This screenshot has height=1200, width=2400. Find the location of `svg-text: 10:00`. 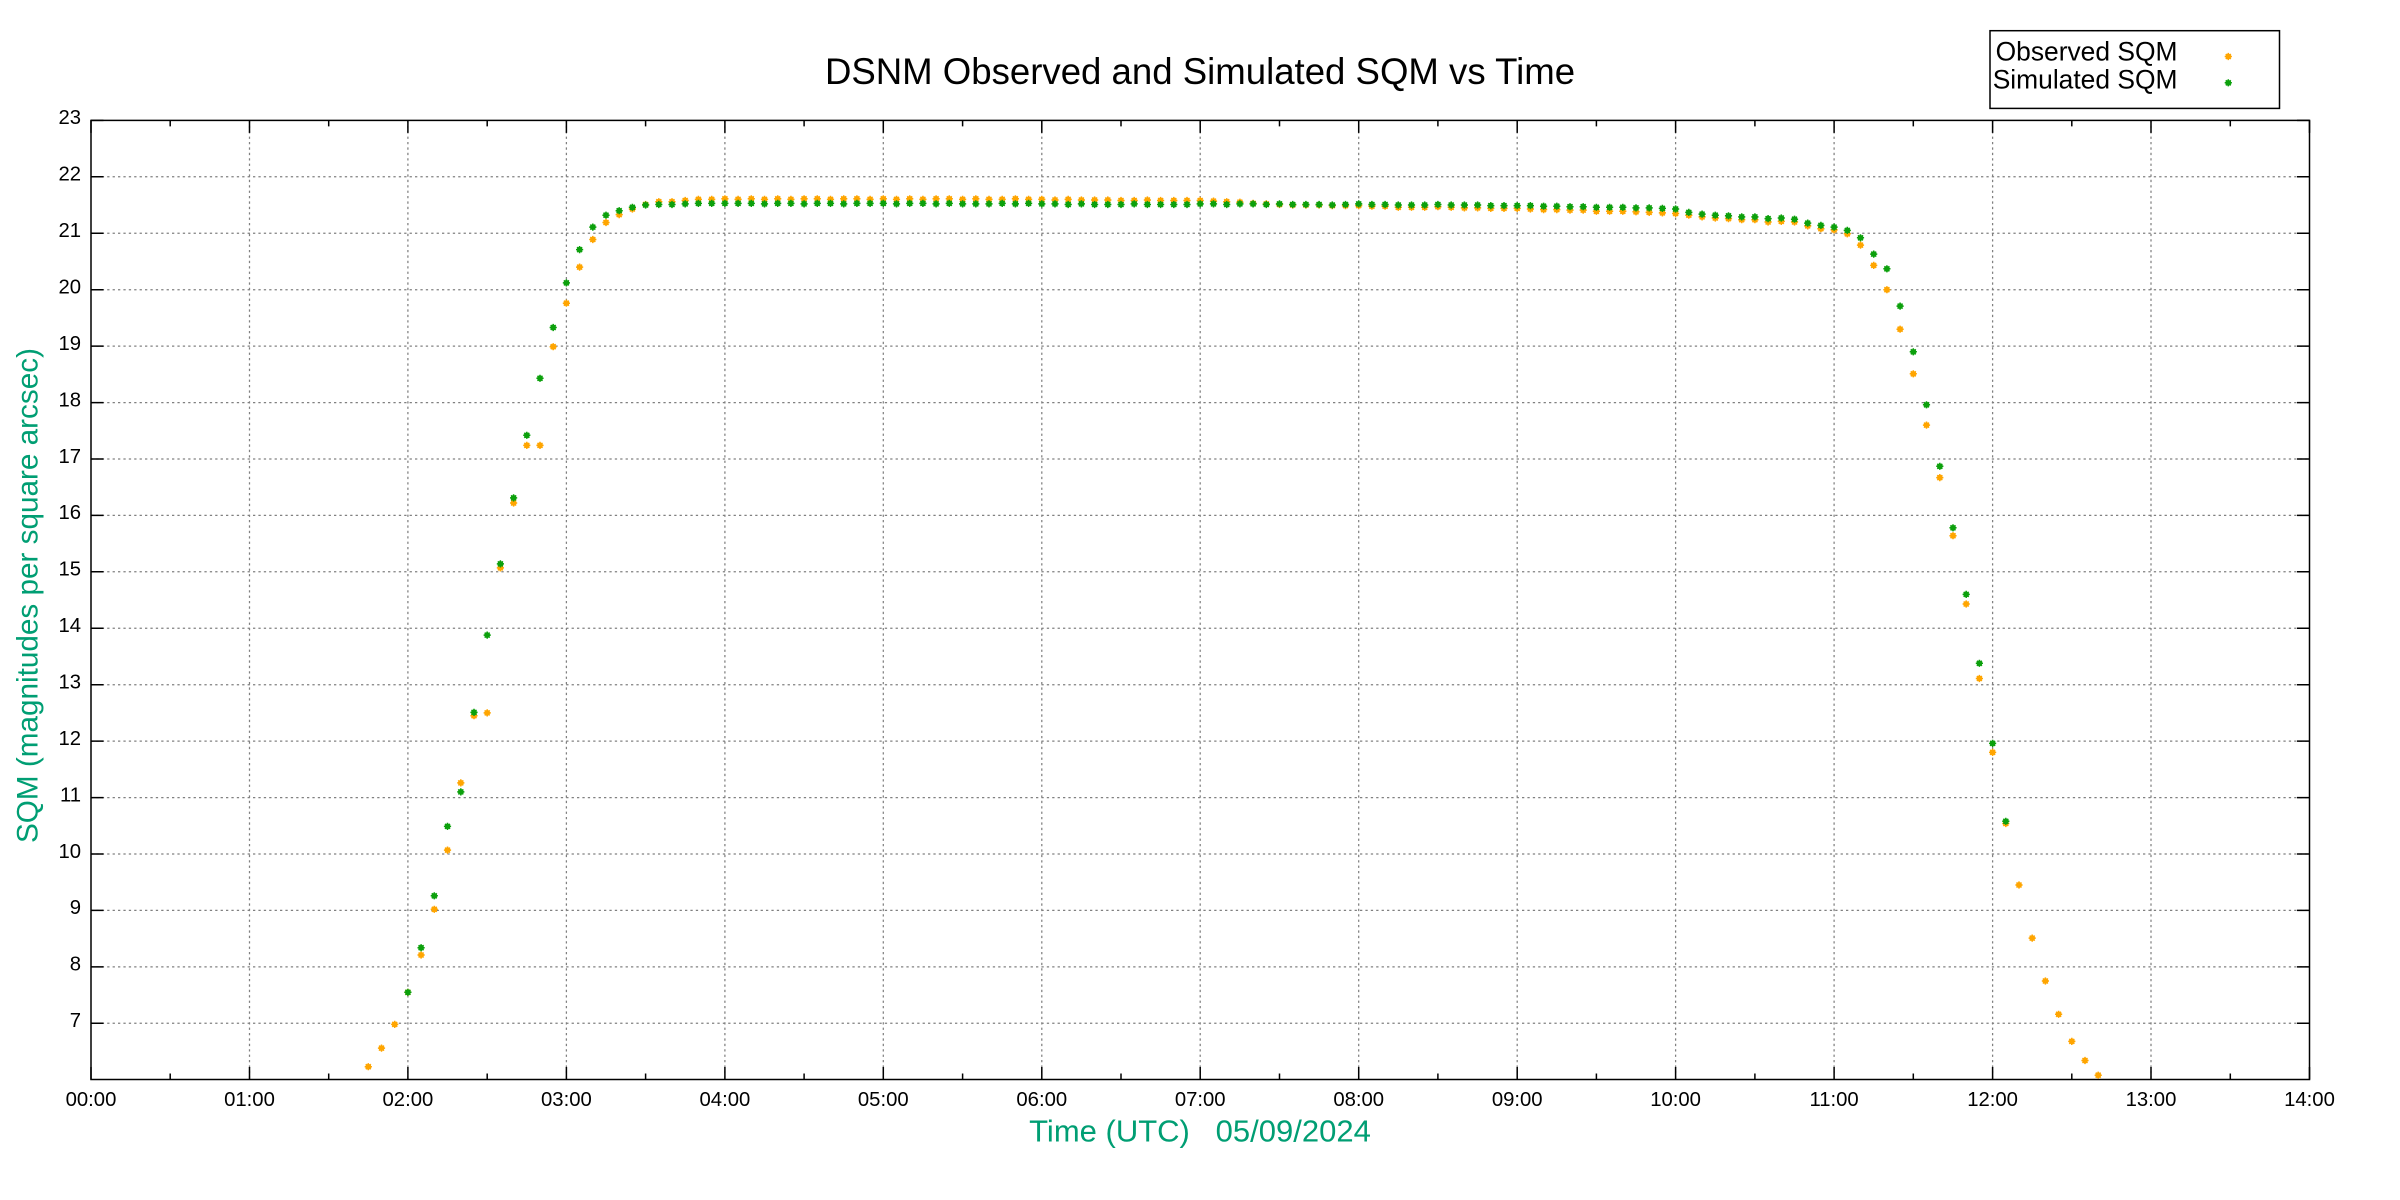

svg-text: 10:00 is located at coordinates (1675, 1100).